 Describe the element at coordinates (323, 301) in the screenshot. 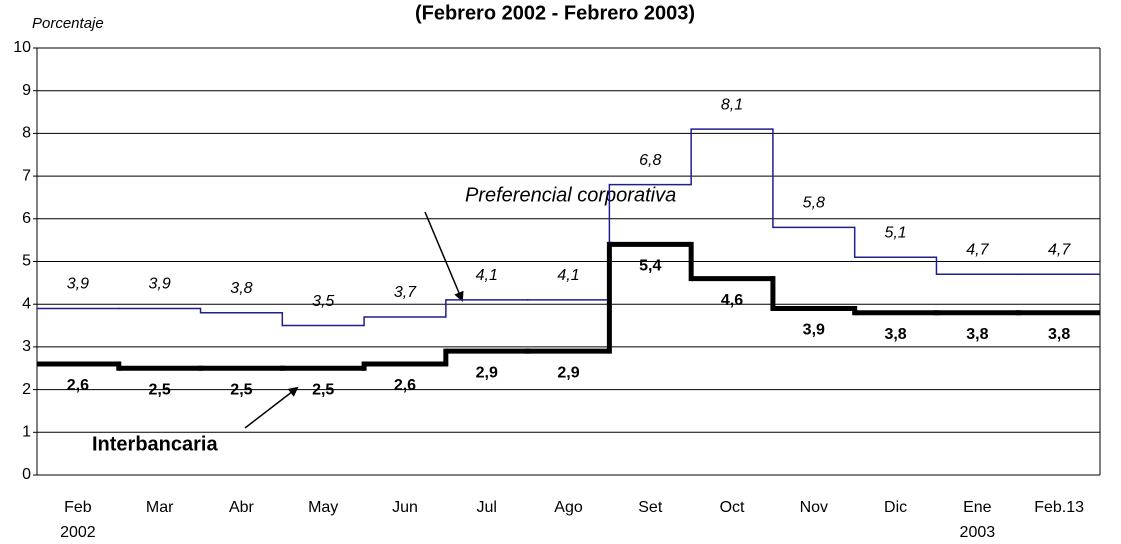

I see `data-label: 3,5` at that location.